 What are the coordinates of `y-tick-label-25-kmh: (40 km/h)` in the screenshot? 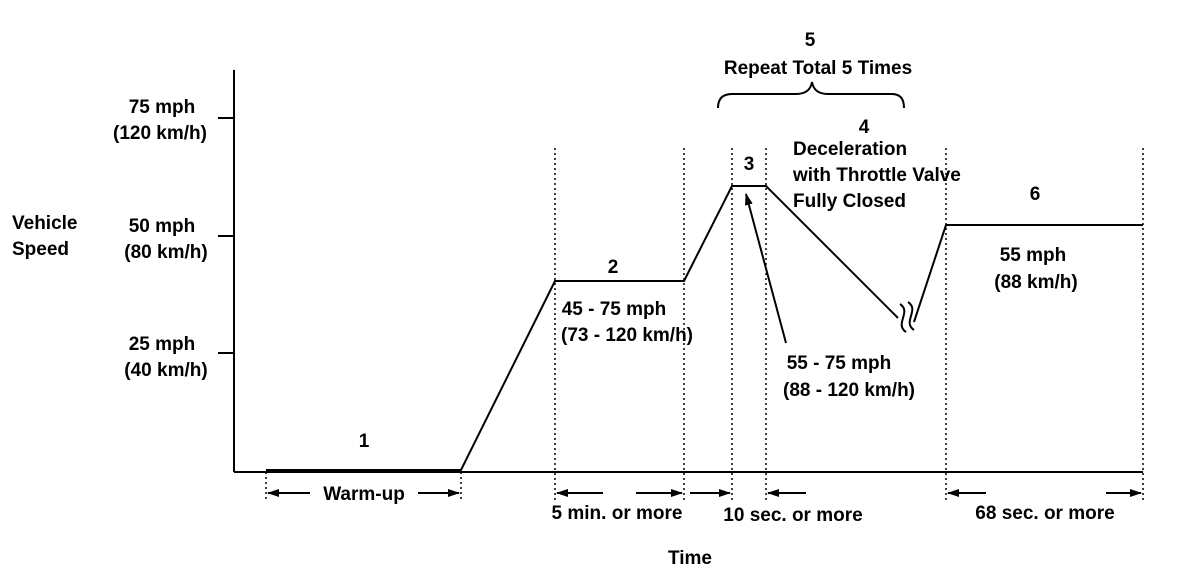 It's located at (165, 370).